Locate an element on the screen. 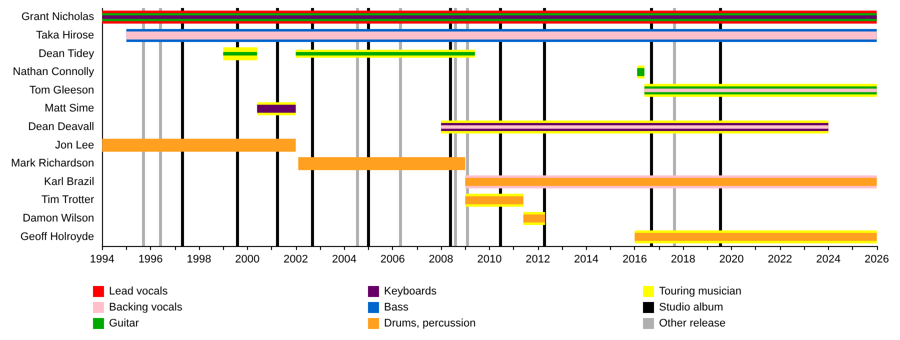 This screenshot has width=900, height=340. legend-label: Guitar is located at coordinates (124, 324).